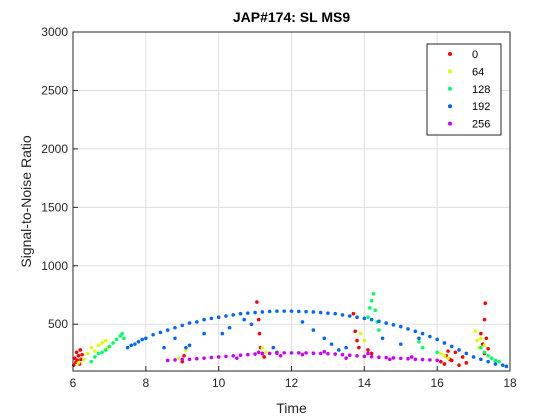 The image size is (560, 420). What do you see at coordinates (510, 383) in the screenshot?
I see `x-tick-label: 18` at bounding box center [510, 383].